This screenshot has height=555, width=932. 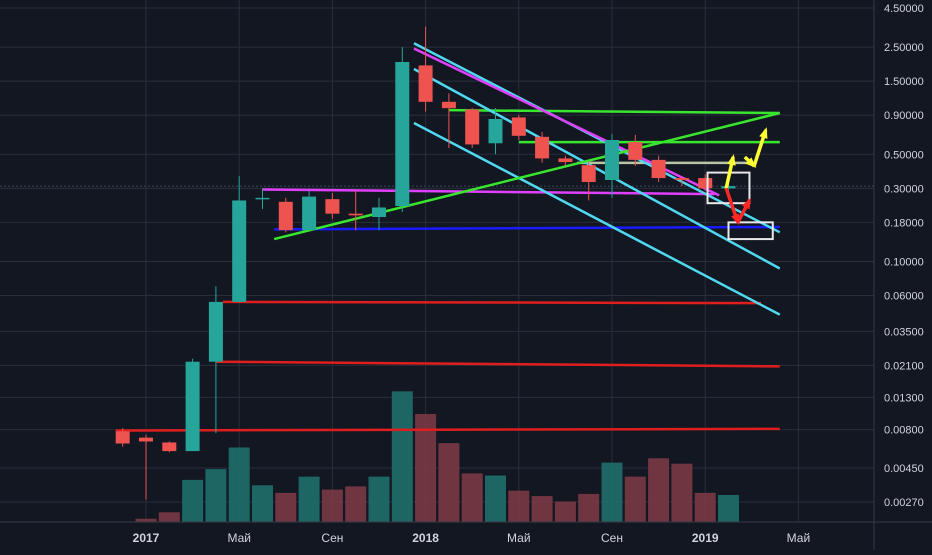 I want to click on magenta-level-line, so click(x=488, y=192).